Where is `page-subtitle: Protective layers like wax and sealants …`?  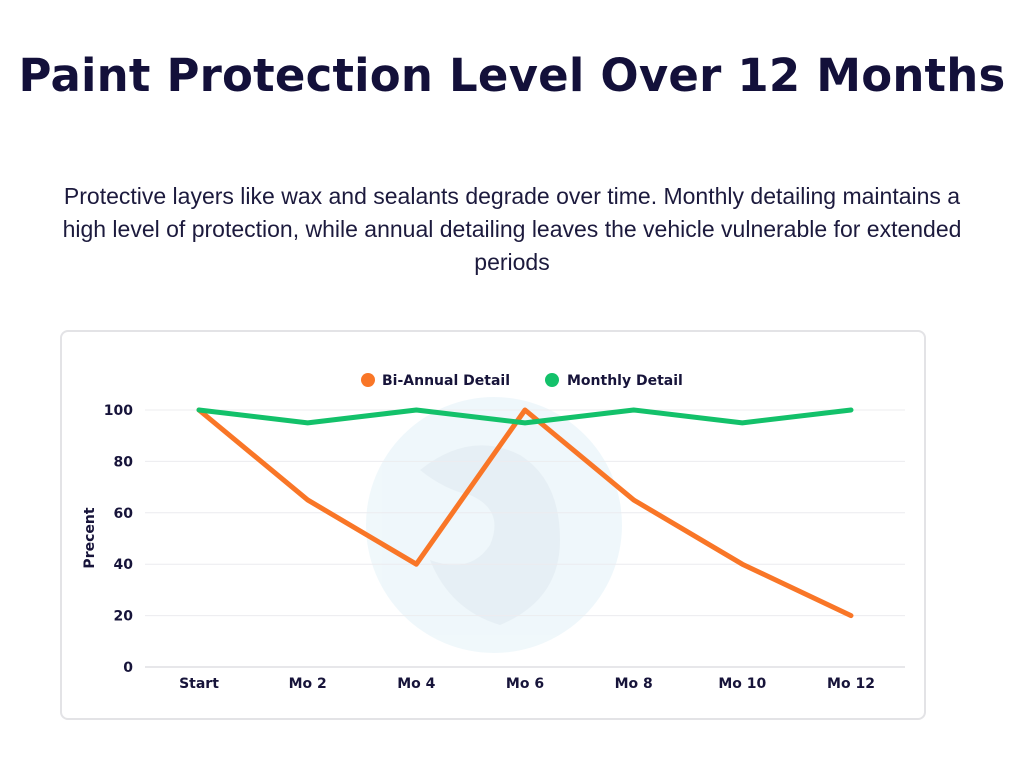 page-subtitle: Protective layers like wax and sealants … is located at coordinates (512, 229).